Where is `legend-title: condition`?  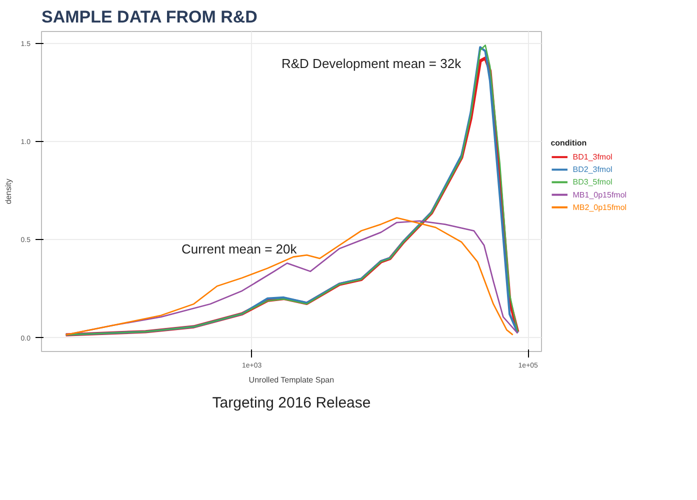 legend-title: condition is located at coordinates (568, 143).